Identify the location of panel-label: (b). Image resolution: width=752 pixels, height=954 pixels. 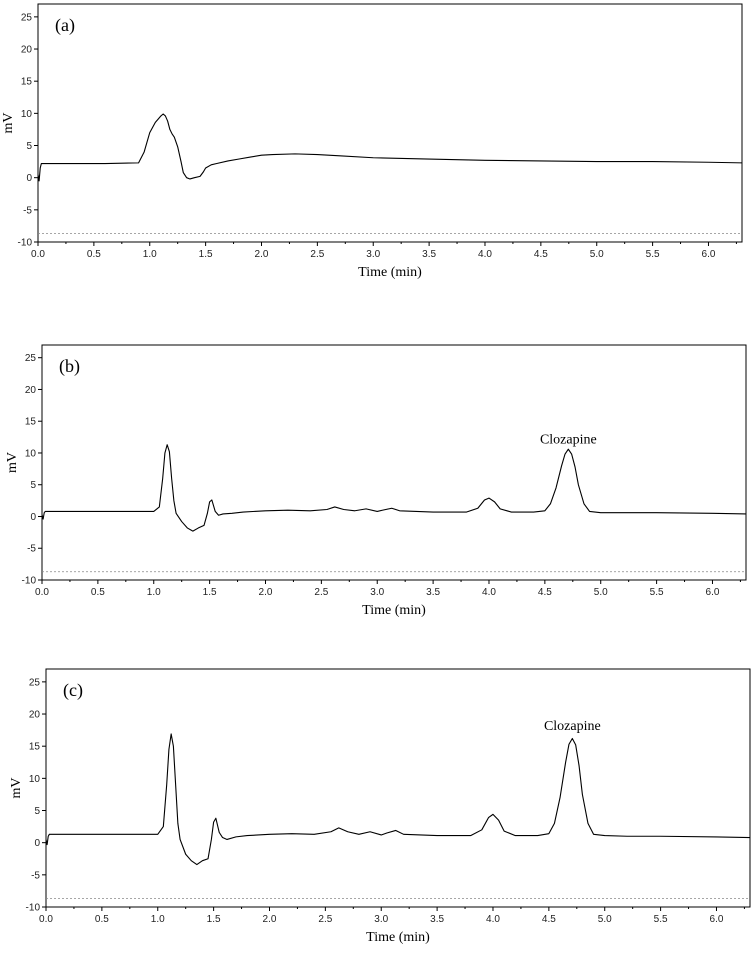
(69, 366).